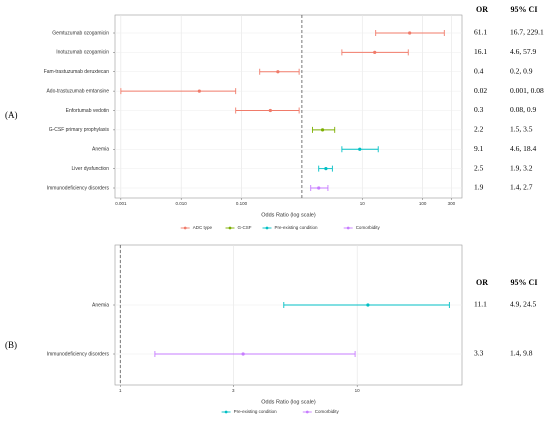 This screenshot has width=550, height=423. Describe the element at coordinates (480, 304) in the screenshot. I see `or-value: 11.1` at that location.